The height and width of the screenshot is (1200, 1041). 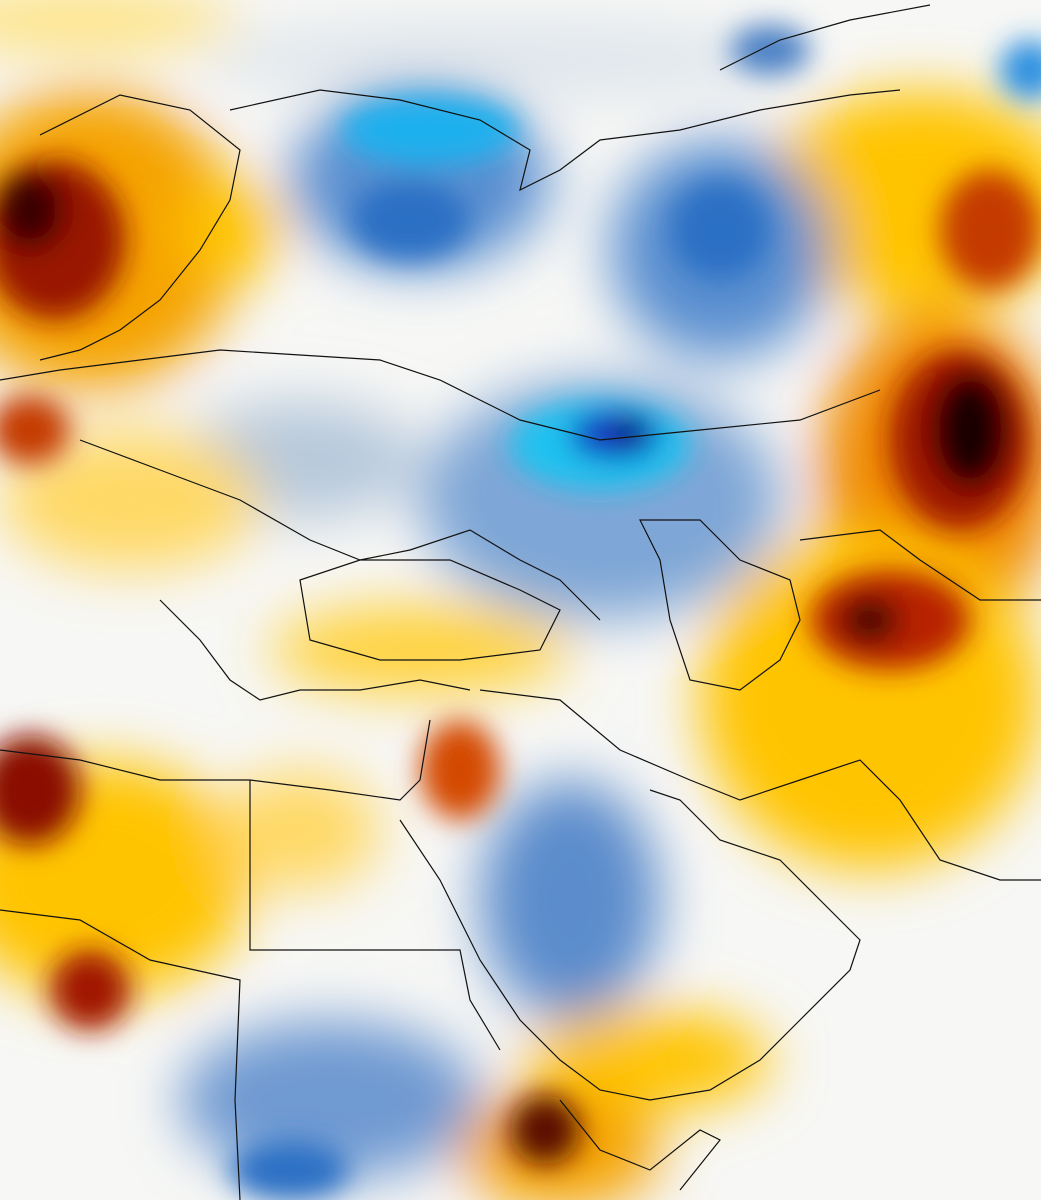 What do you see at coordinates (720, 605) in the screenshot?
I see `caspian-coast` at bounding box center [720, 605].